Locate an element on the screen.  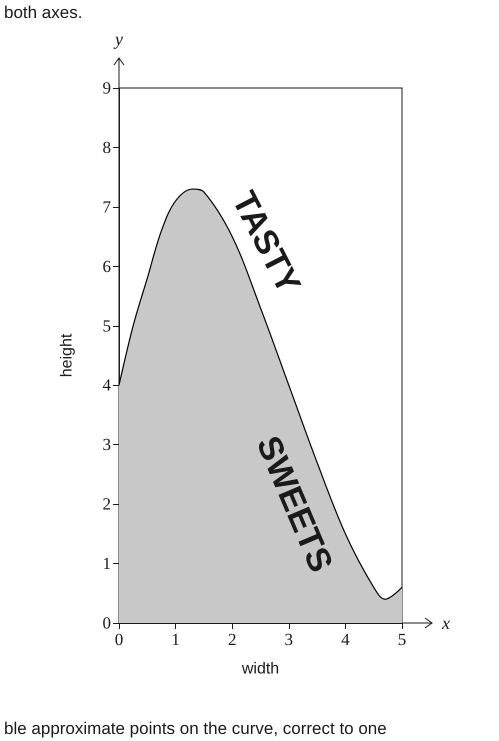
text: x is located at coordinates (445, 623).